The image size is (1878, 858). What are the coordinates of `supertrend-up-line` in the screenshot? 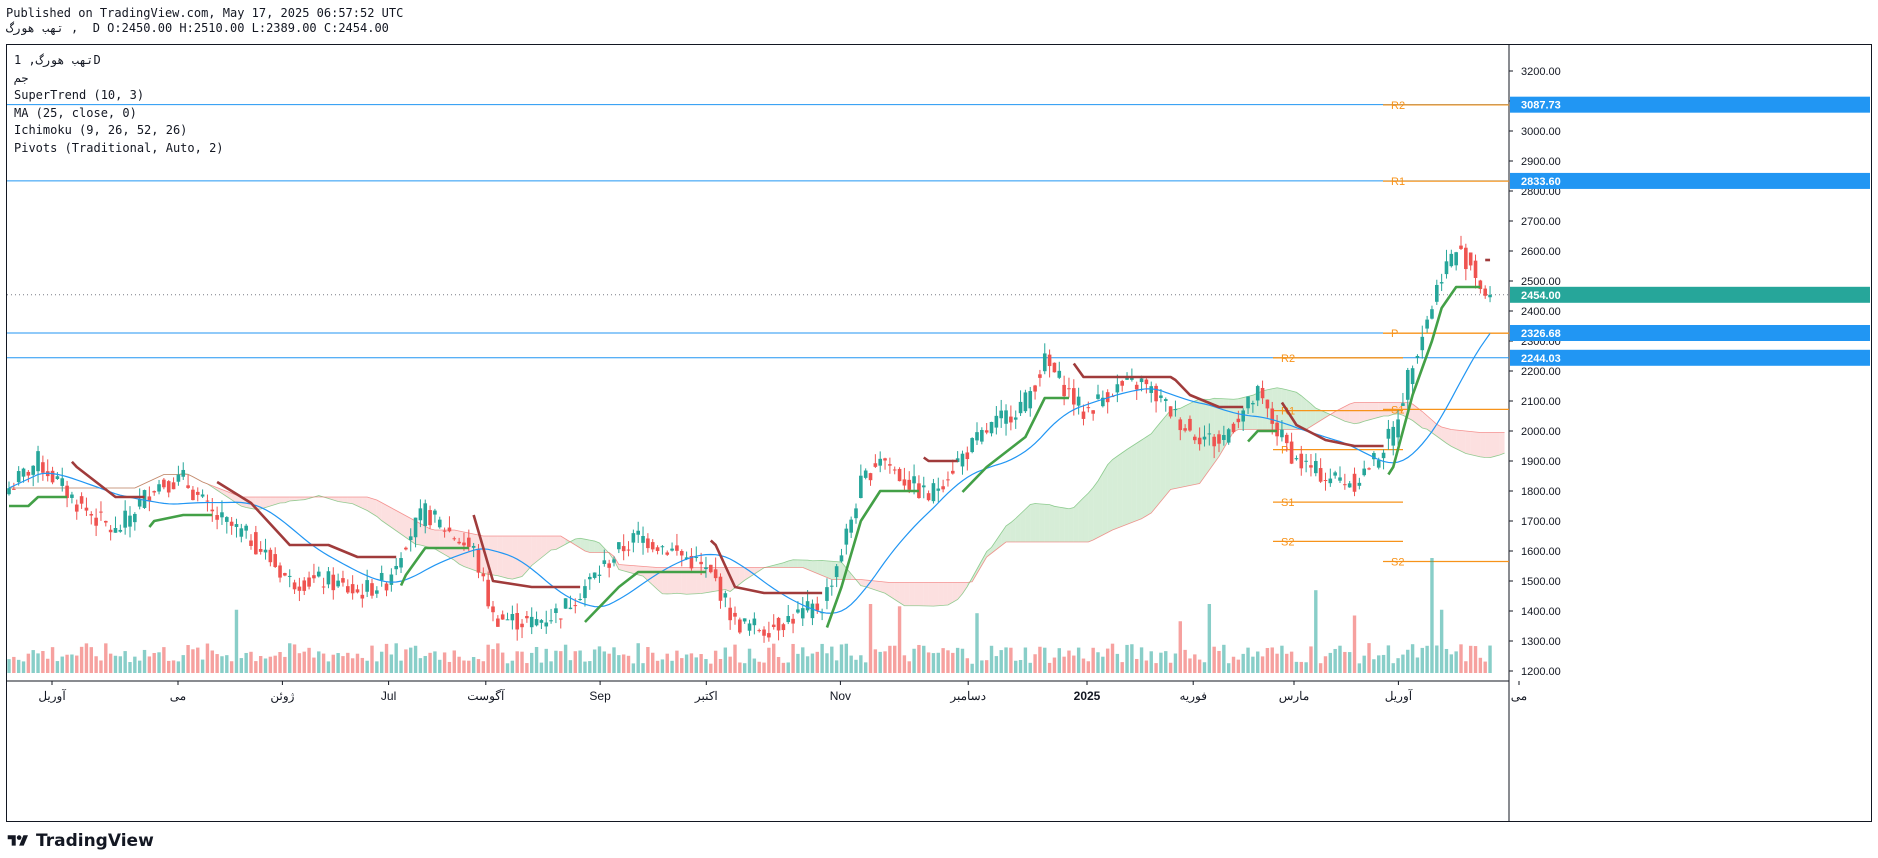 It's located at (1434, 380).